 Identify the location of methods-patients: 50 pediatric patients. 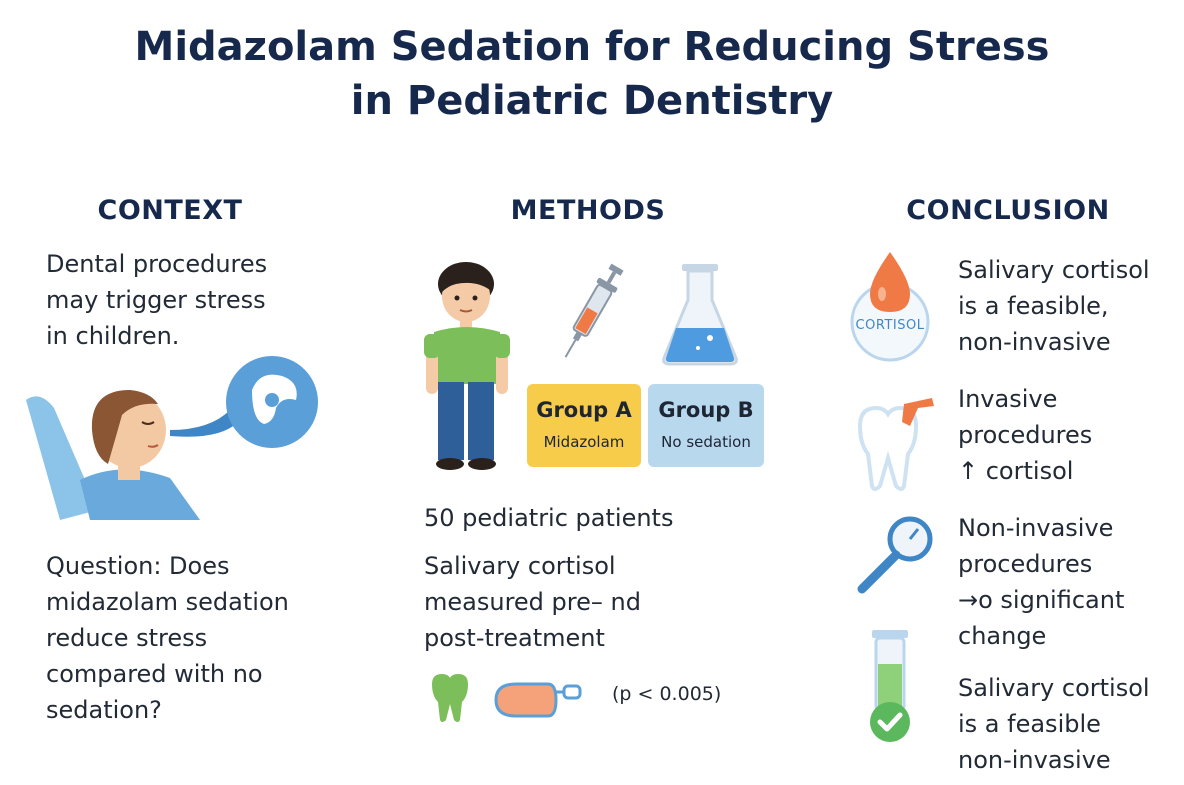
(549, 518).